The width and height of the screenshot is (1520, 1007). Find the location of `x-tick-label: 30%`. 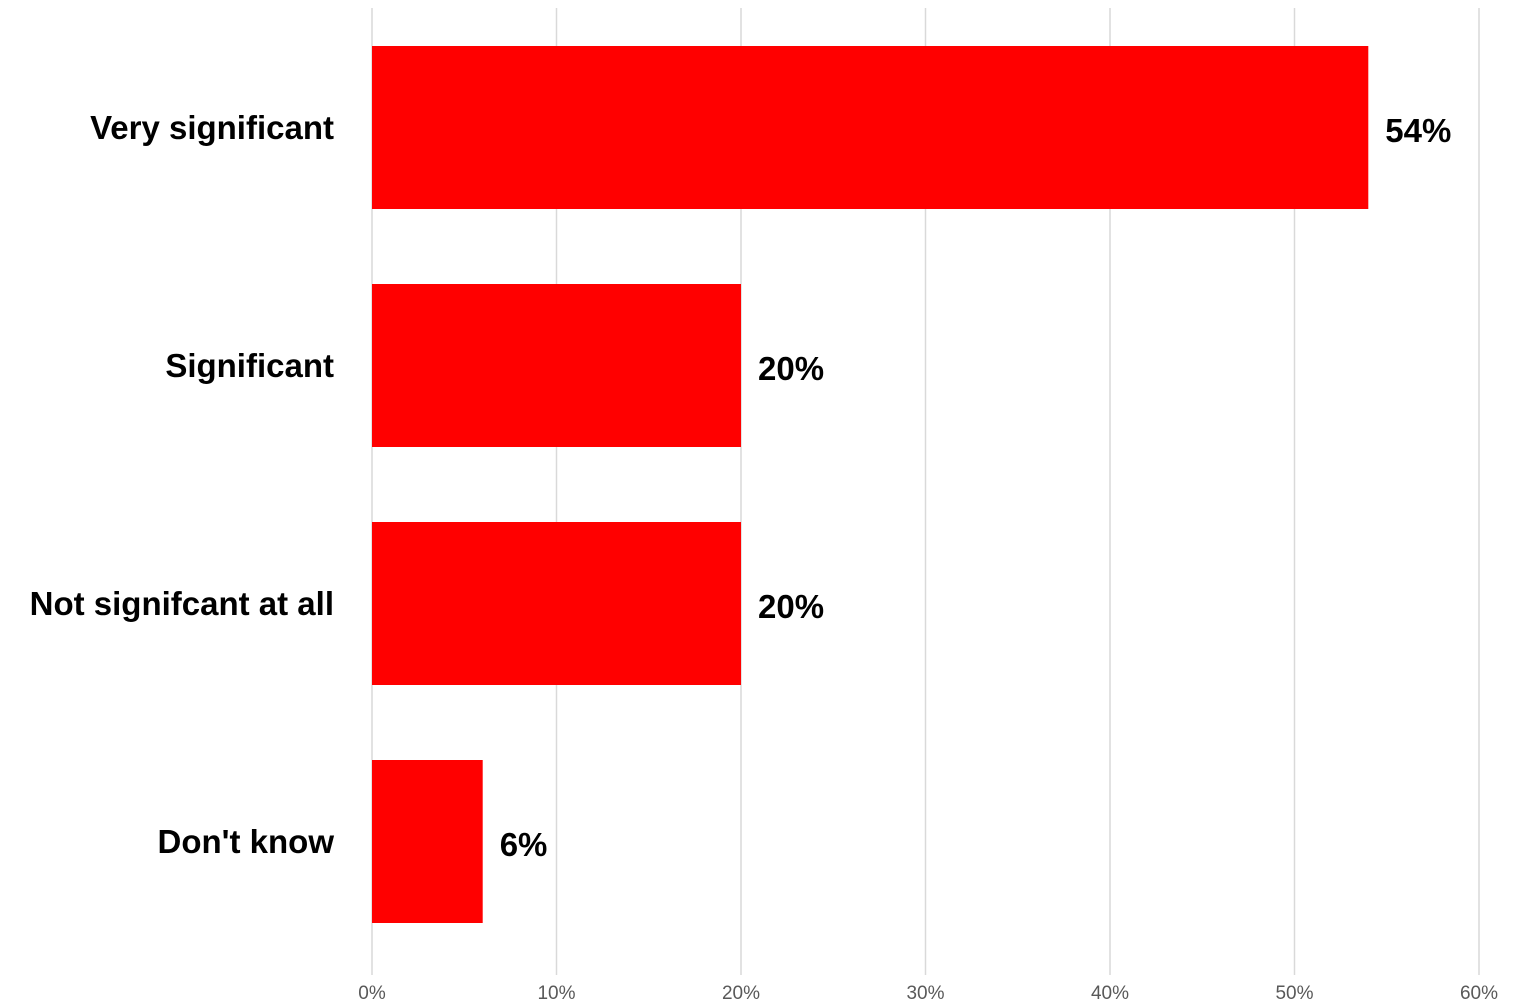

x-tick-label: 30% is located at coordinates (925, 993).